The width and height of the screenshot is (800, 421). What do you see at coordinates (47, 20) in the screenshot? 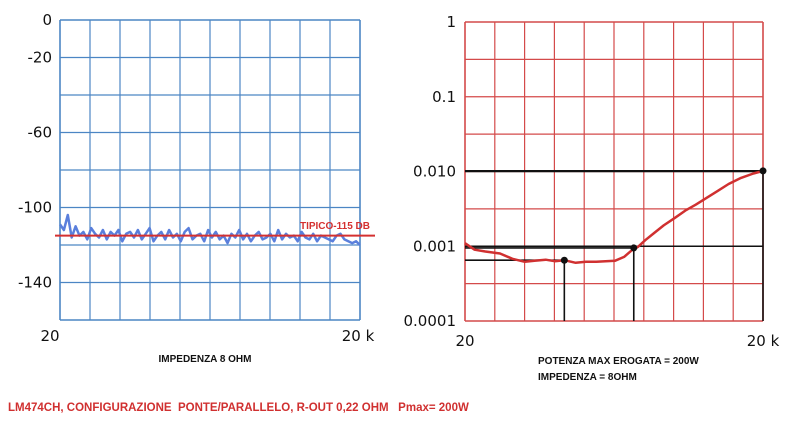
I see `left-y-tick-label: 0` at bounding box center [47, 20].